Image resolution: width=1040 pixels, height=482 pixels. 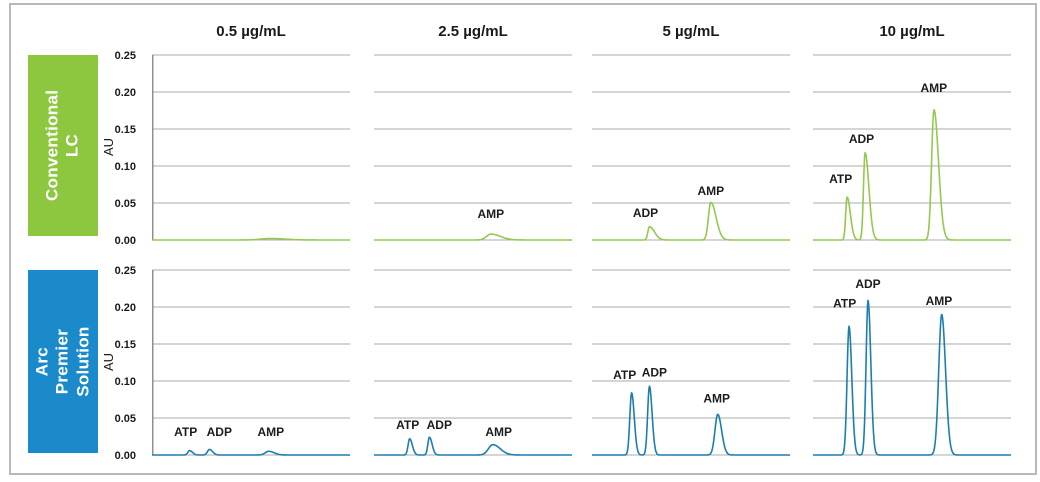 What do you see at coordinates (473, 362) in the screenshot?
I see `plot-arc-premier-2-5ug: ATP ADP AMP` at bounding box center [473, 362].